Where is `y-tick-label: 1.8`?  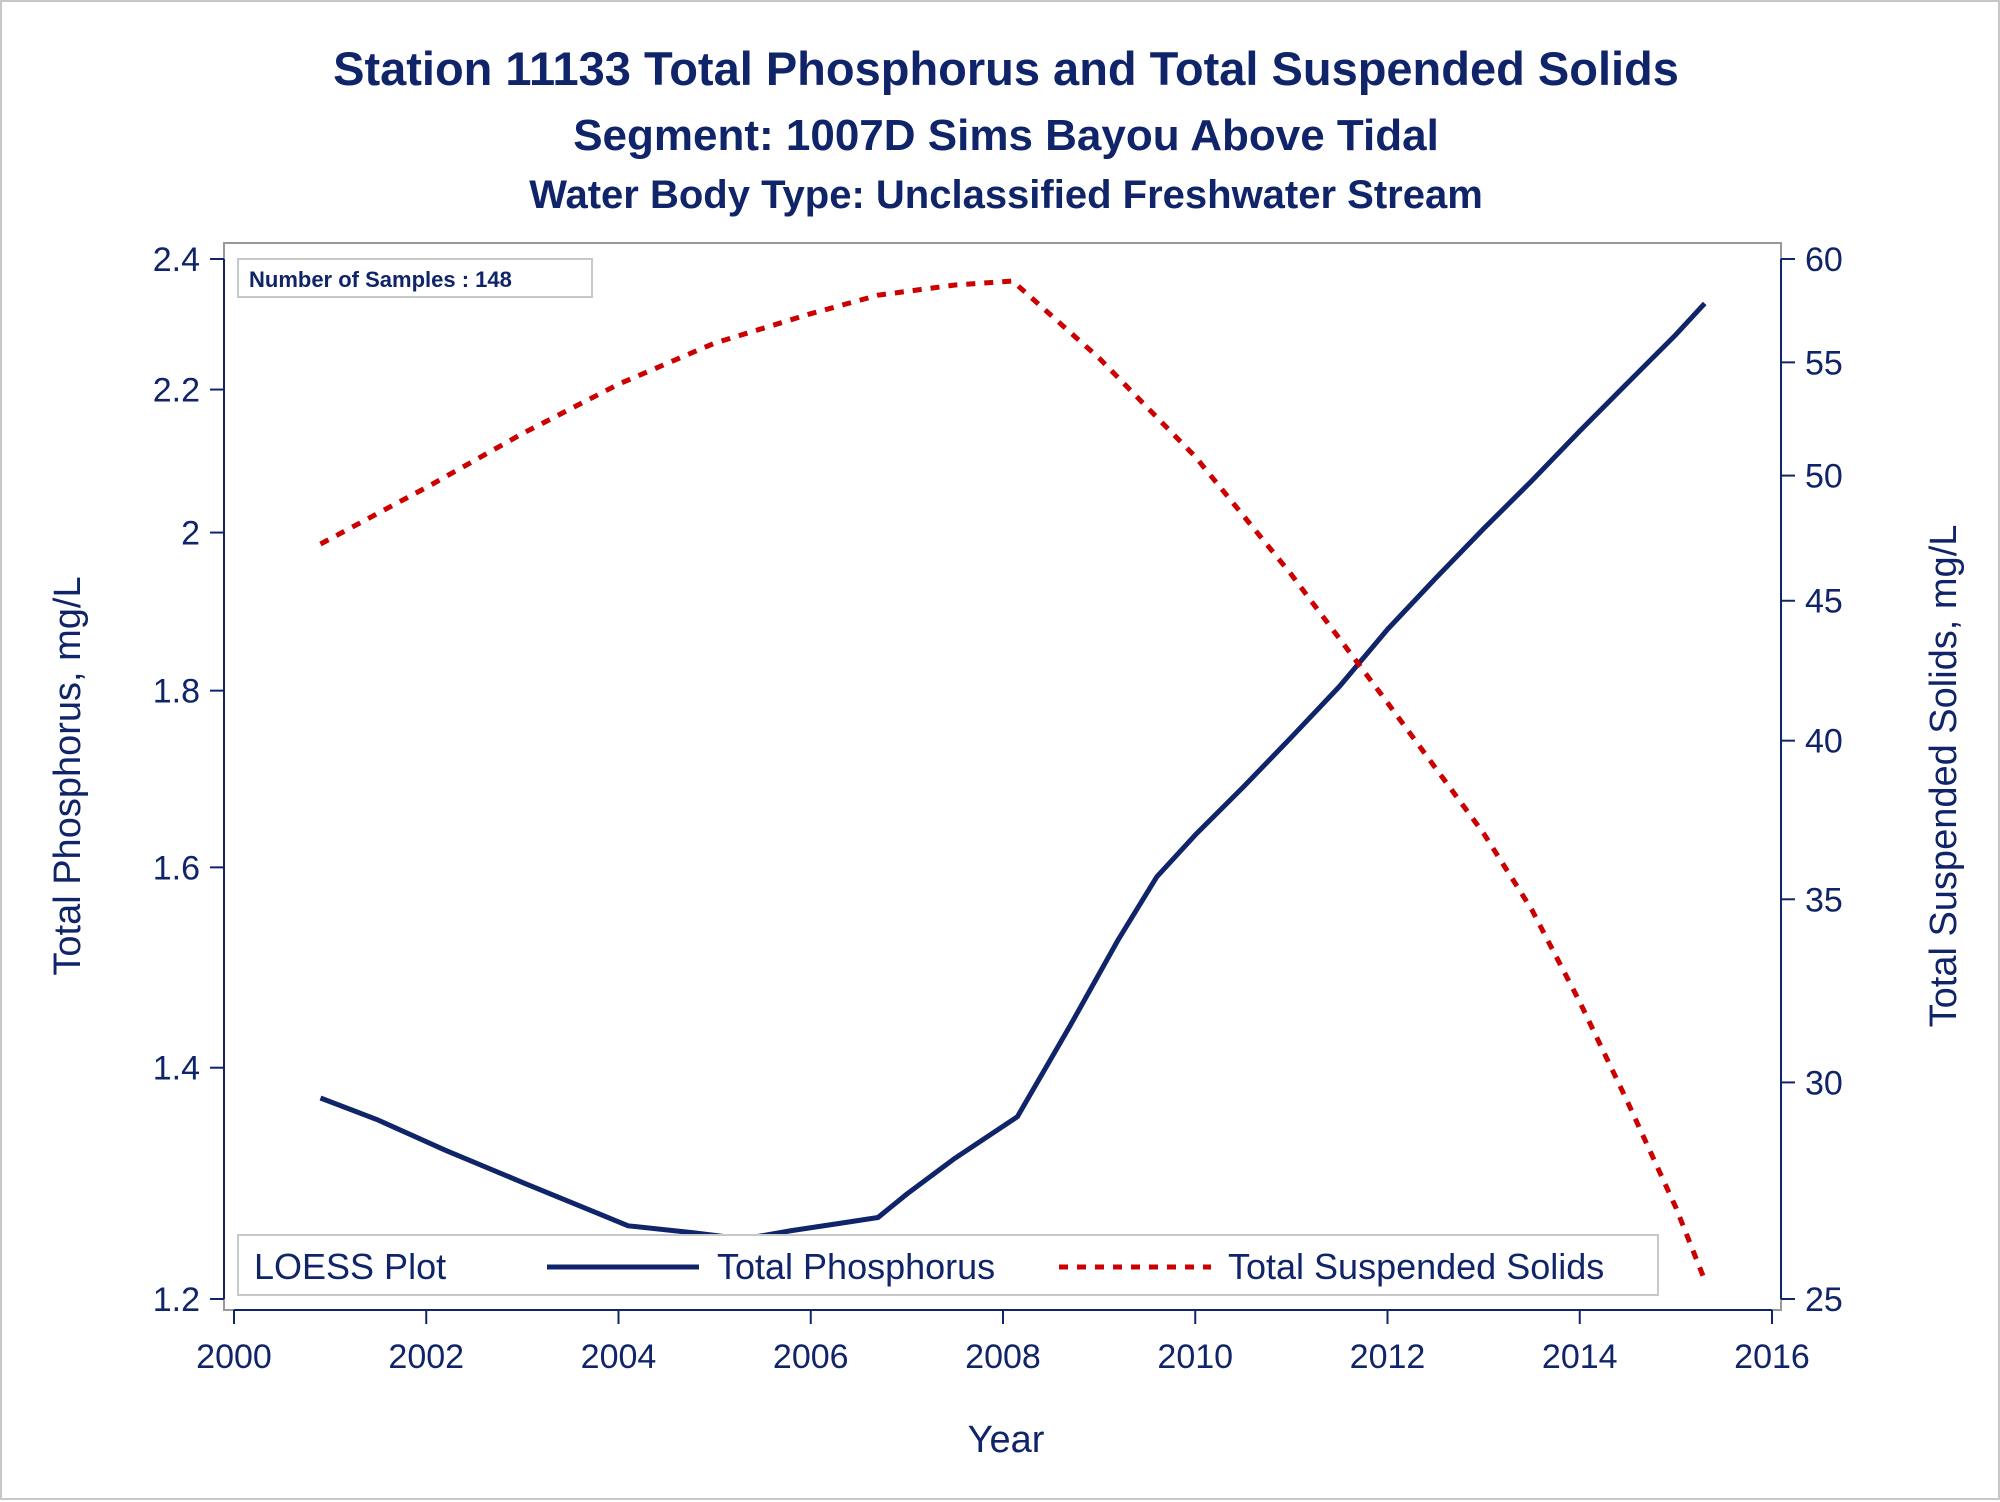 y-tick-label: 1.8 is located at coordinates (176, 692).